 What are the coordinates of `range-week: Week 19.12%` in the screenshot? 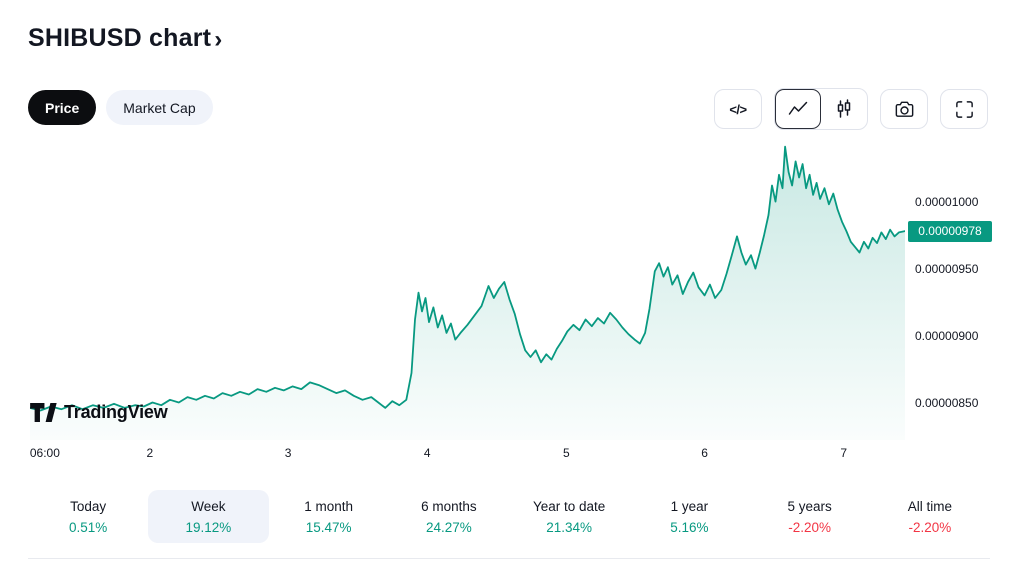 It's located at (208, 516).